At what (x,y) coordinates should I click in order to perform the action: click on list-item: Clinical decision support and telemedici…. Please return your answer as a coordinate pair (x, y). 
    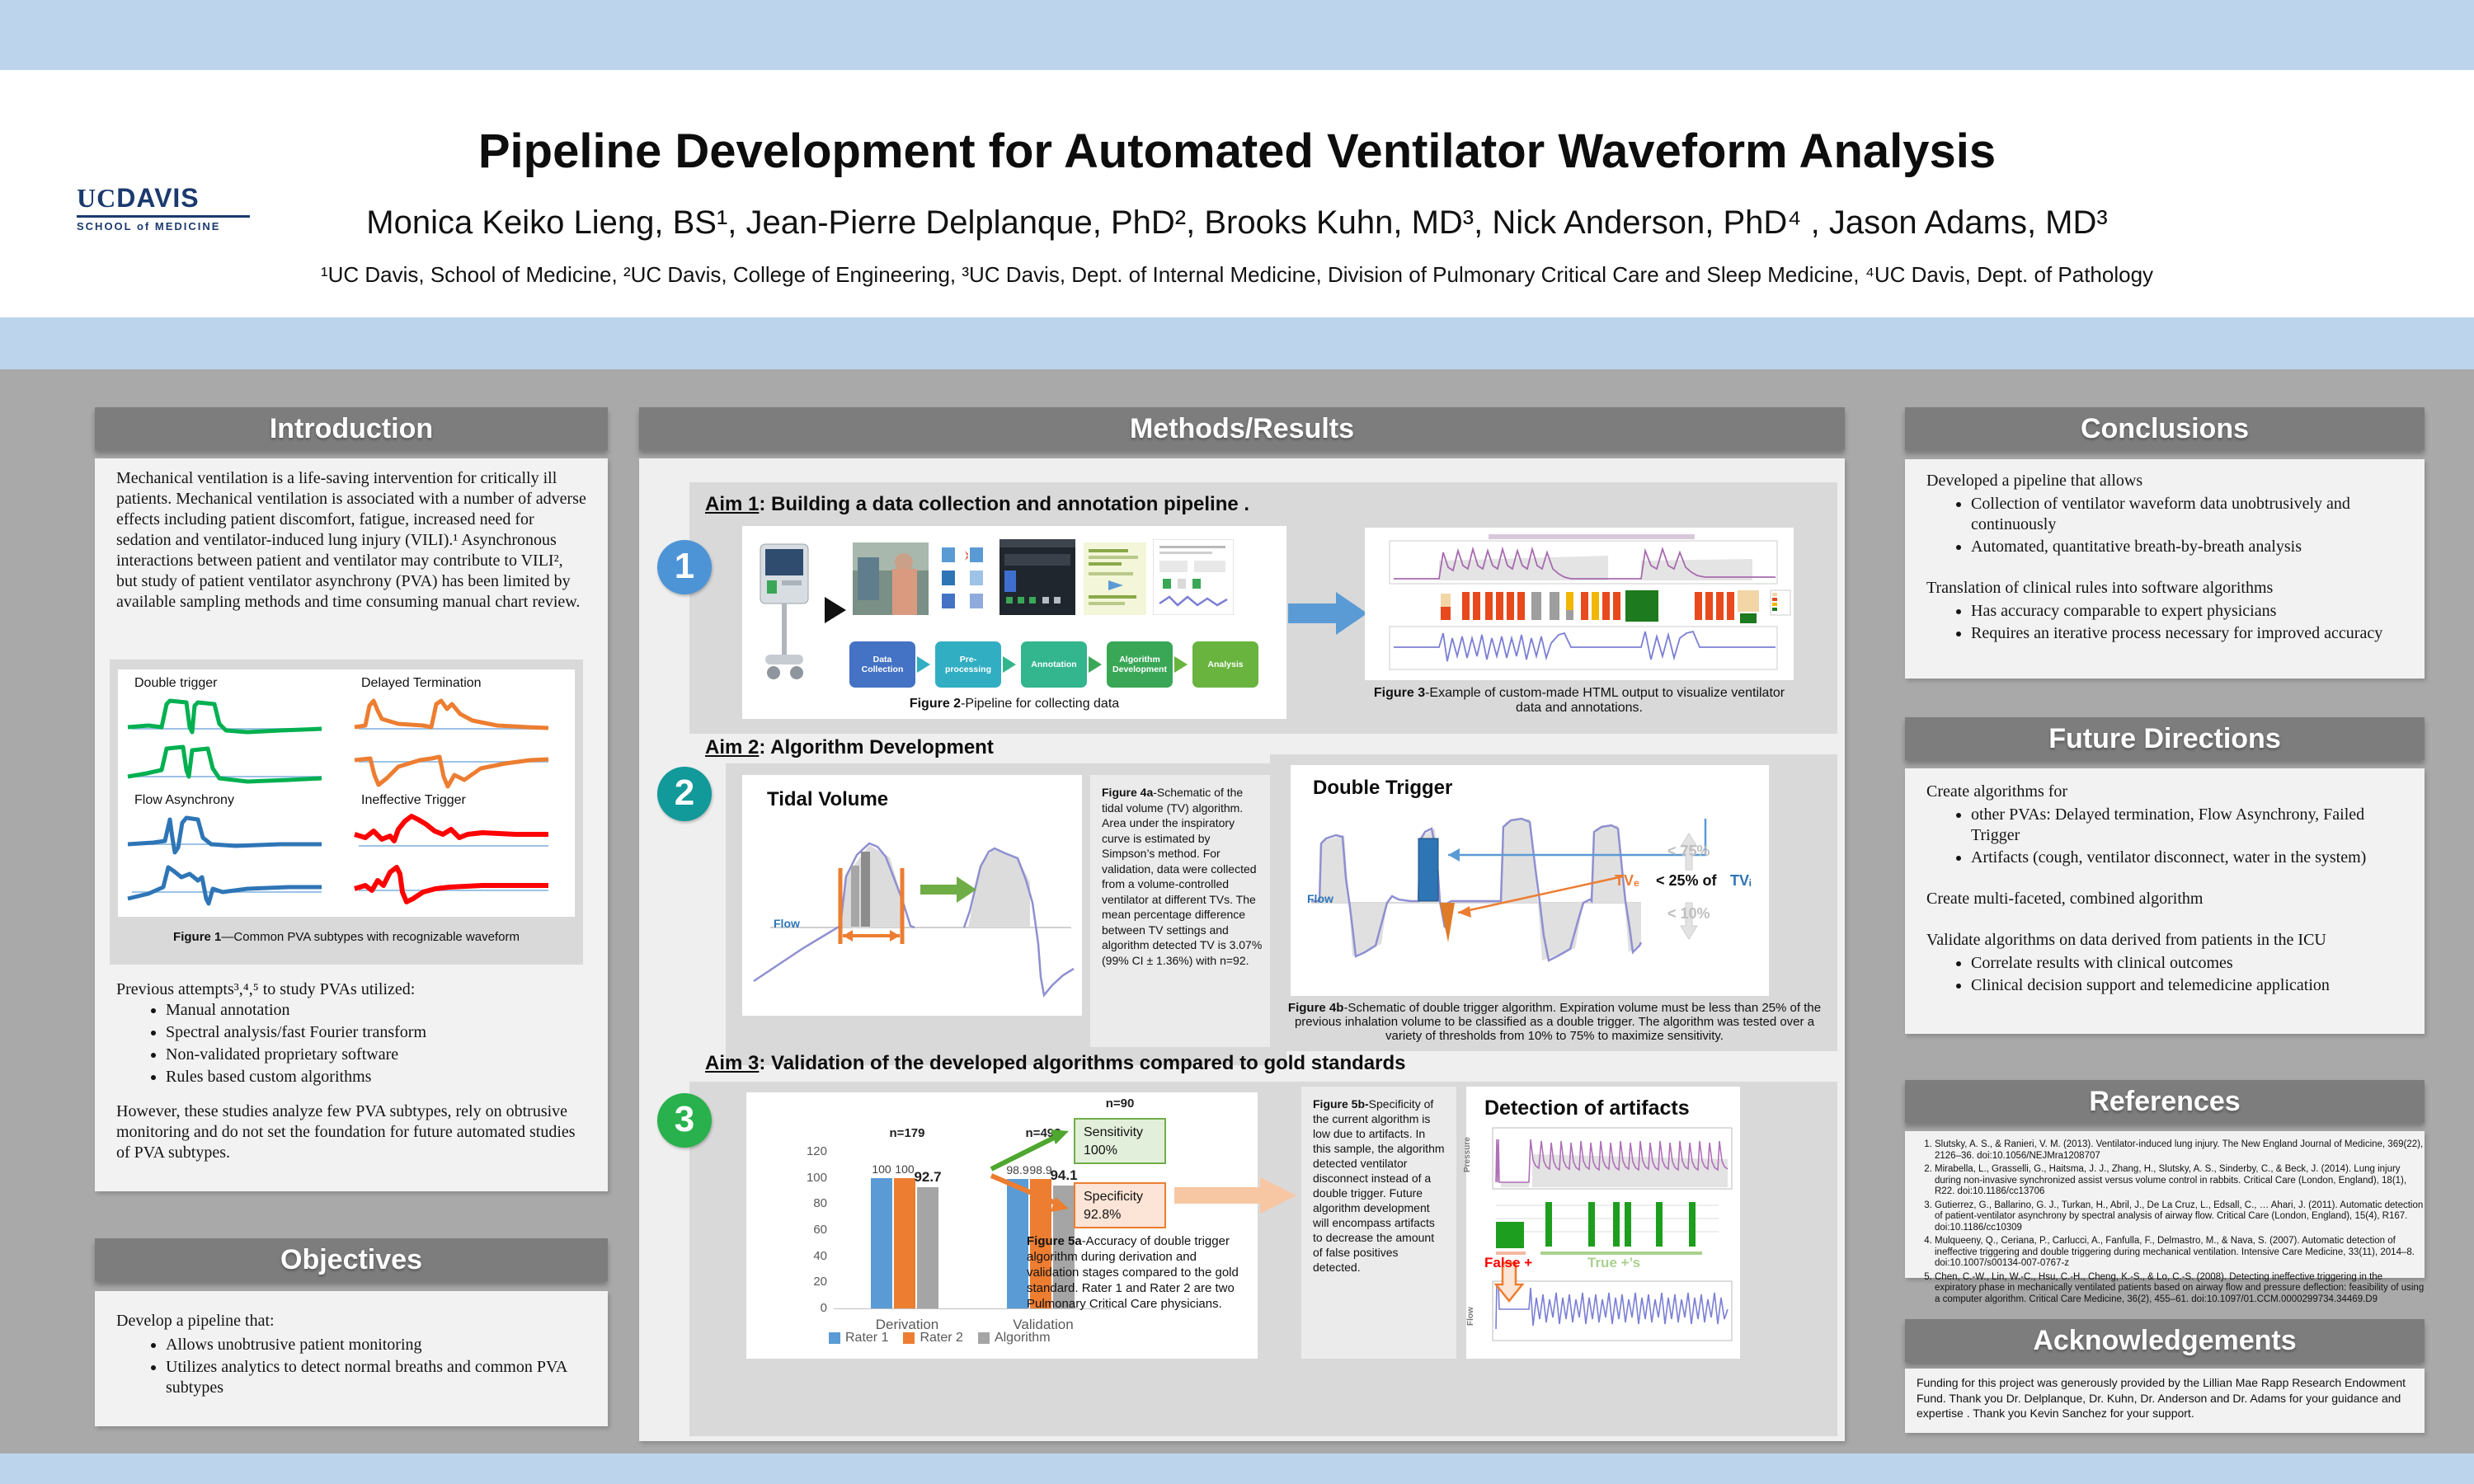
    Looking at the image, I should click on (2188, 986).